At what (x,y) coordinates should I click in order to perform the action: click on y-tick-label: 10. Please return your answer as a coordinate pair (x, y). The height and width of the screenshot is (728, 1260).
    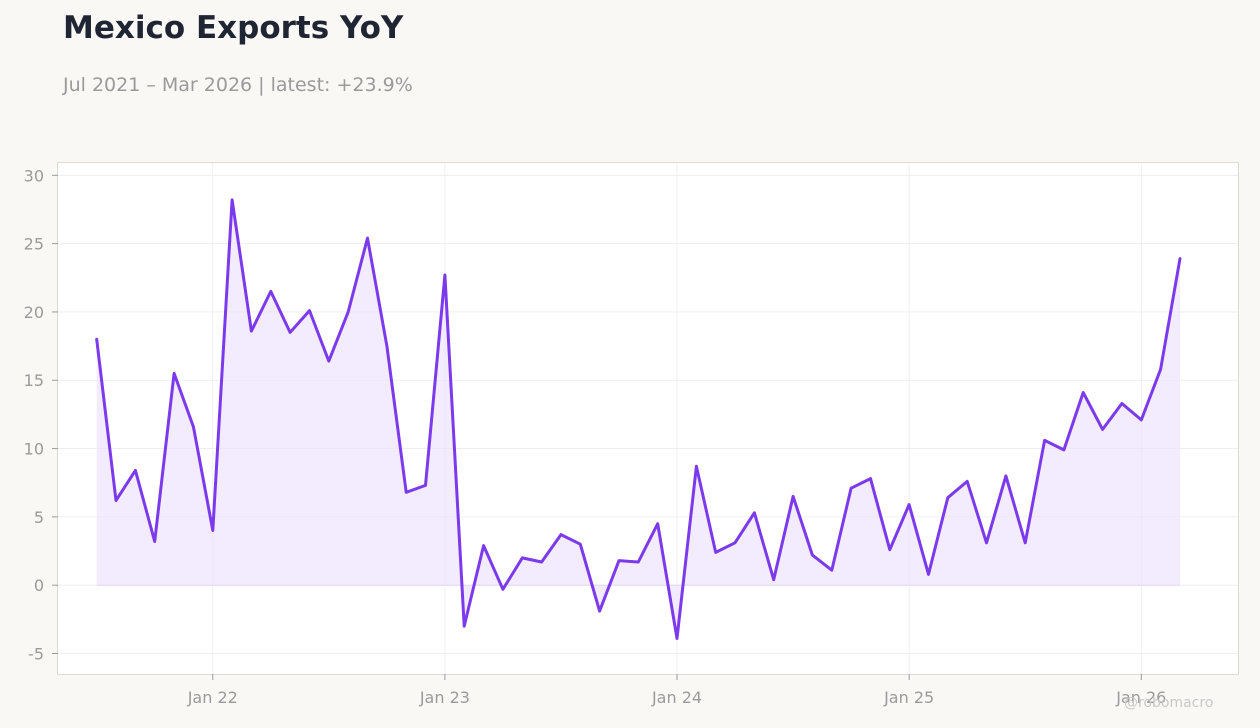
    Looking at the image, I should click on (34, 449).